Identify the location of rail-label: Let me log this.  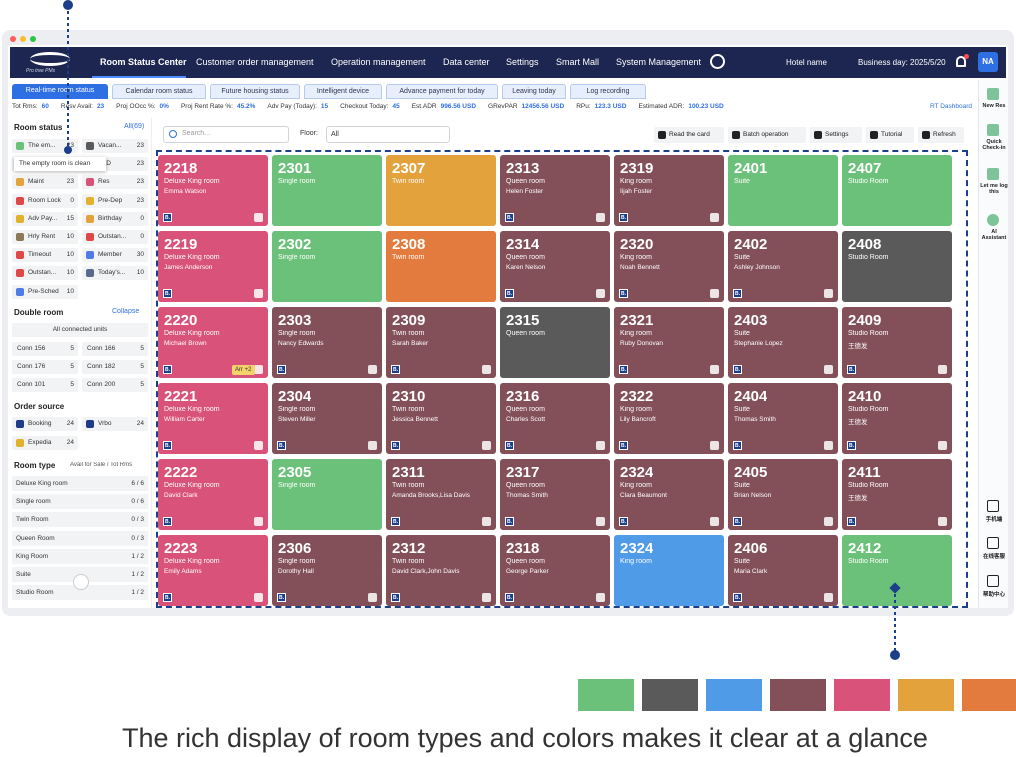
(994, 189).